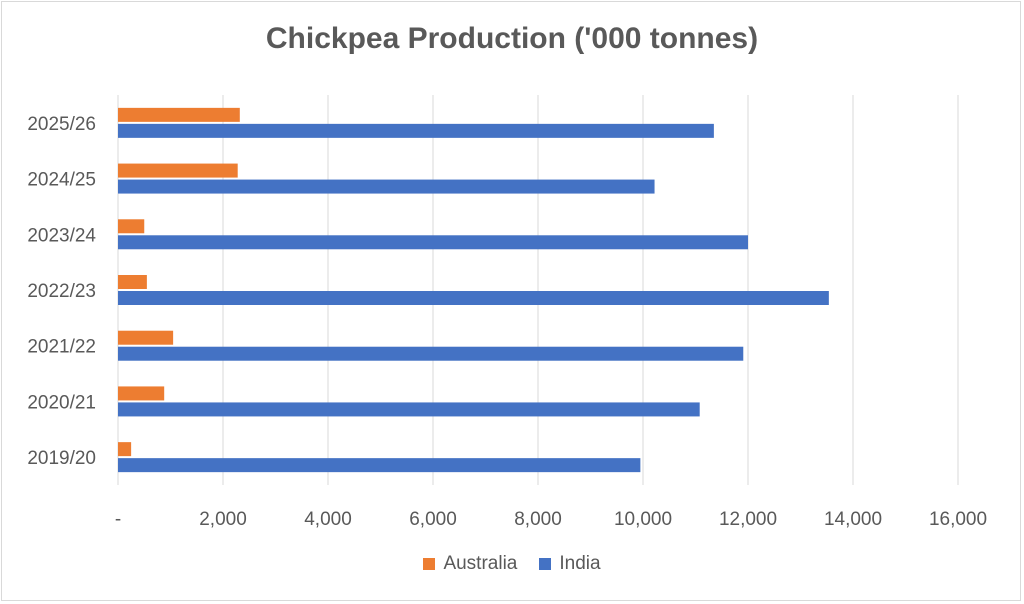 Image resolution: width=1024 pixels, height=604 pixels. Describe the element at coordinates (61, 235) in the screenshot. I see `y-tick-label: 2023/24` at that location.